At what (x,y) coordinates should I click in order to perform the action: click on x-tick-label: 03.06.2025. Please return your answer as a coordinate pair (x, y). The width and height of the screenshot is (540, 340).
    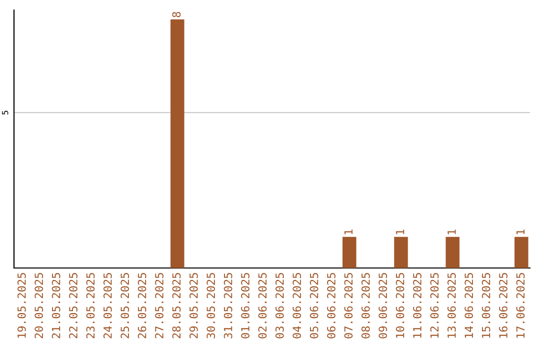
    Looking at the image, I should click on (279, 305).